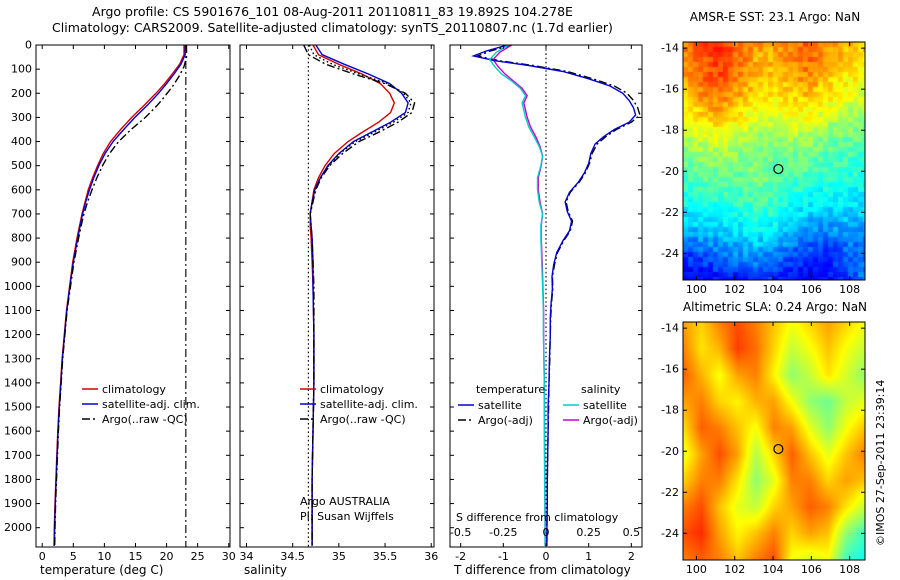 This screenshot has height=580, width=900. I want to click on svg-text: temperature, so click(510, 389).